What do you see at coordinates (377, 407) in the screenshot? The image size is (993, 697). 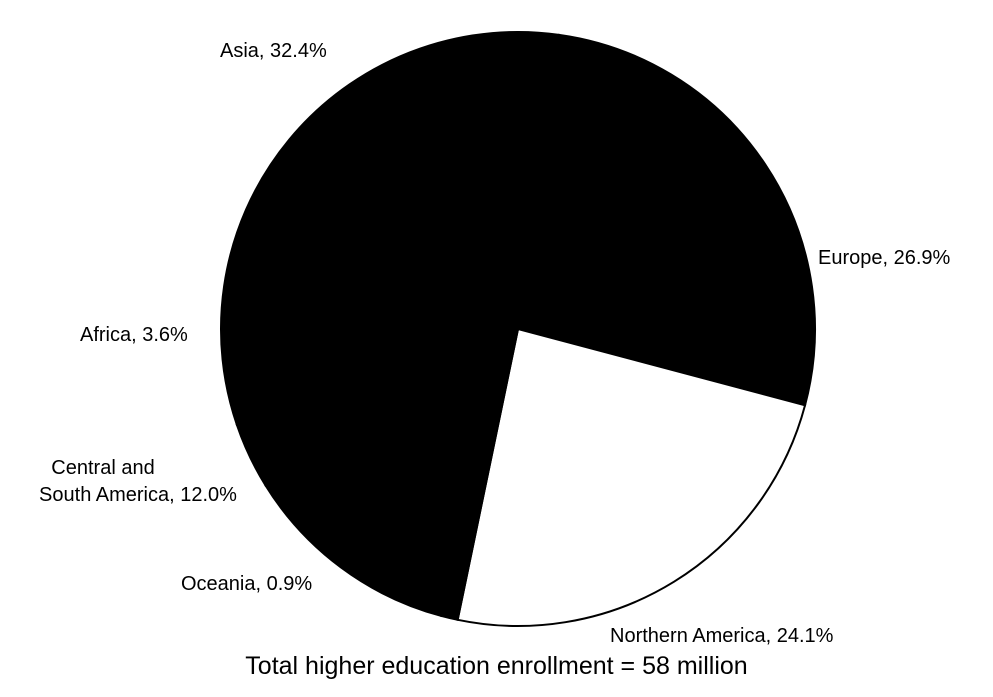 I see `slice-africa` at bounding box center [377, 407].